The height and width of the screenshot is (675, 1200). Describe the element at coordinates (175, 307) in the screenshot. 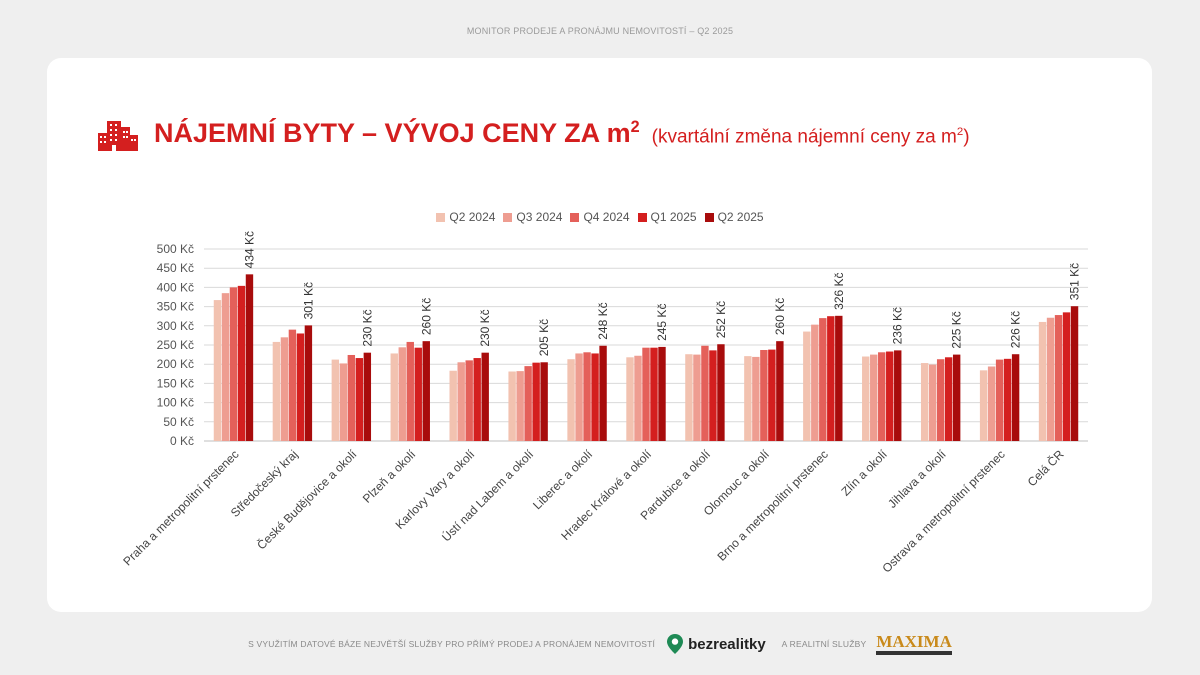

I see `y-tick-label: 350 Kč` at that location.